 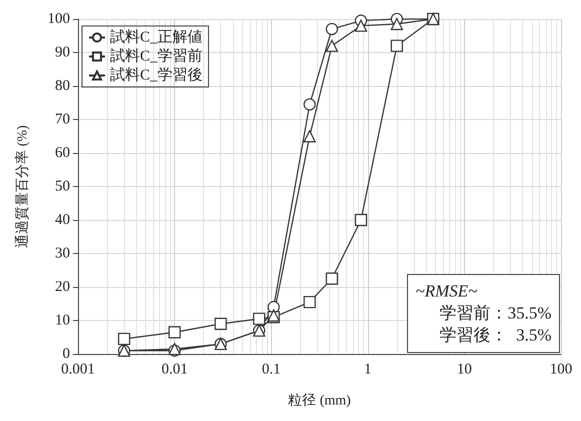 What do you see at coordinates (62, 52) in the screenshot?
I see `y-tick-label: 90` at bounding box center [62, 52].